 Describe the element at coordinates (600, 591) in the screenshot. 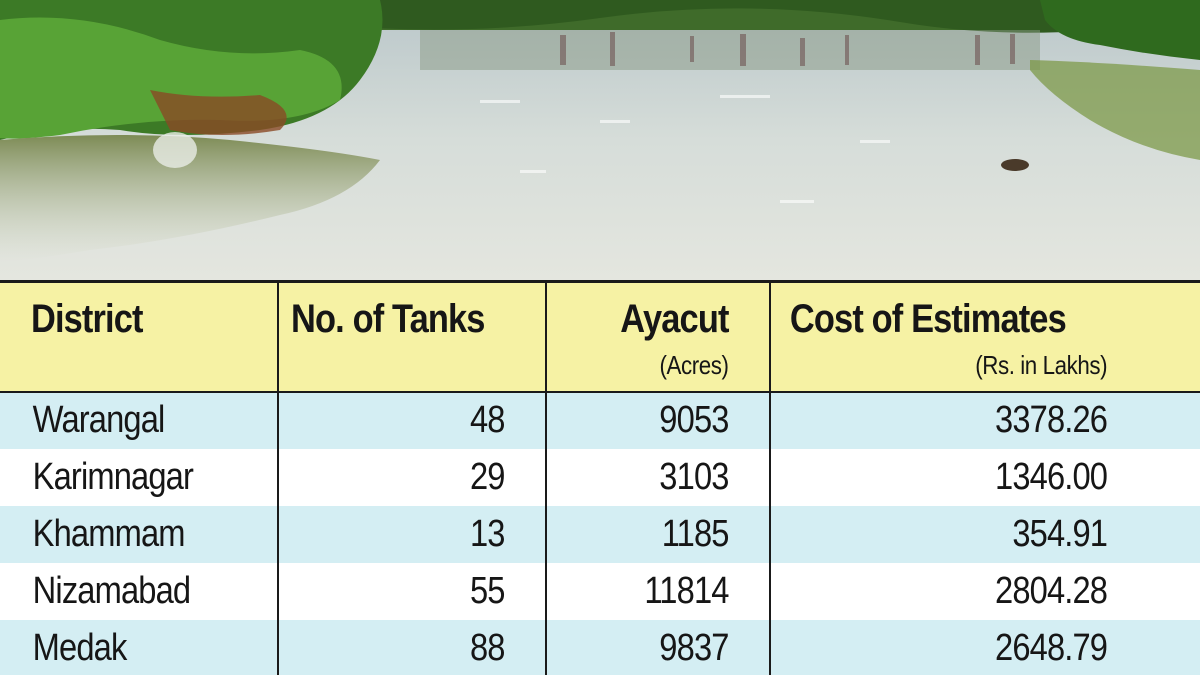

I see `table-row: Nizamabad 55 11814 2804.28` at that location.